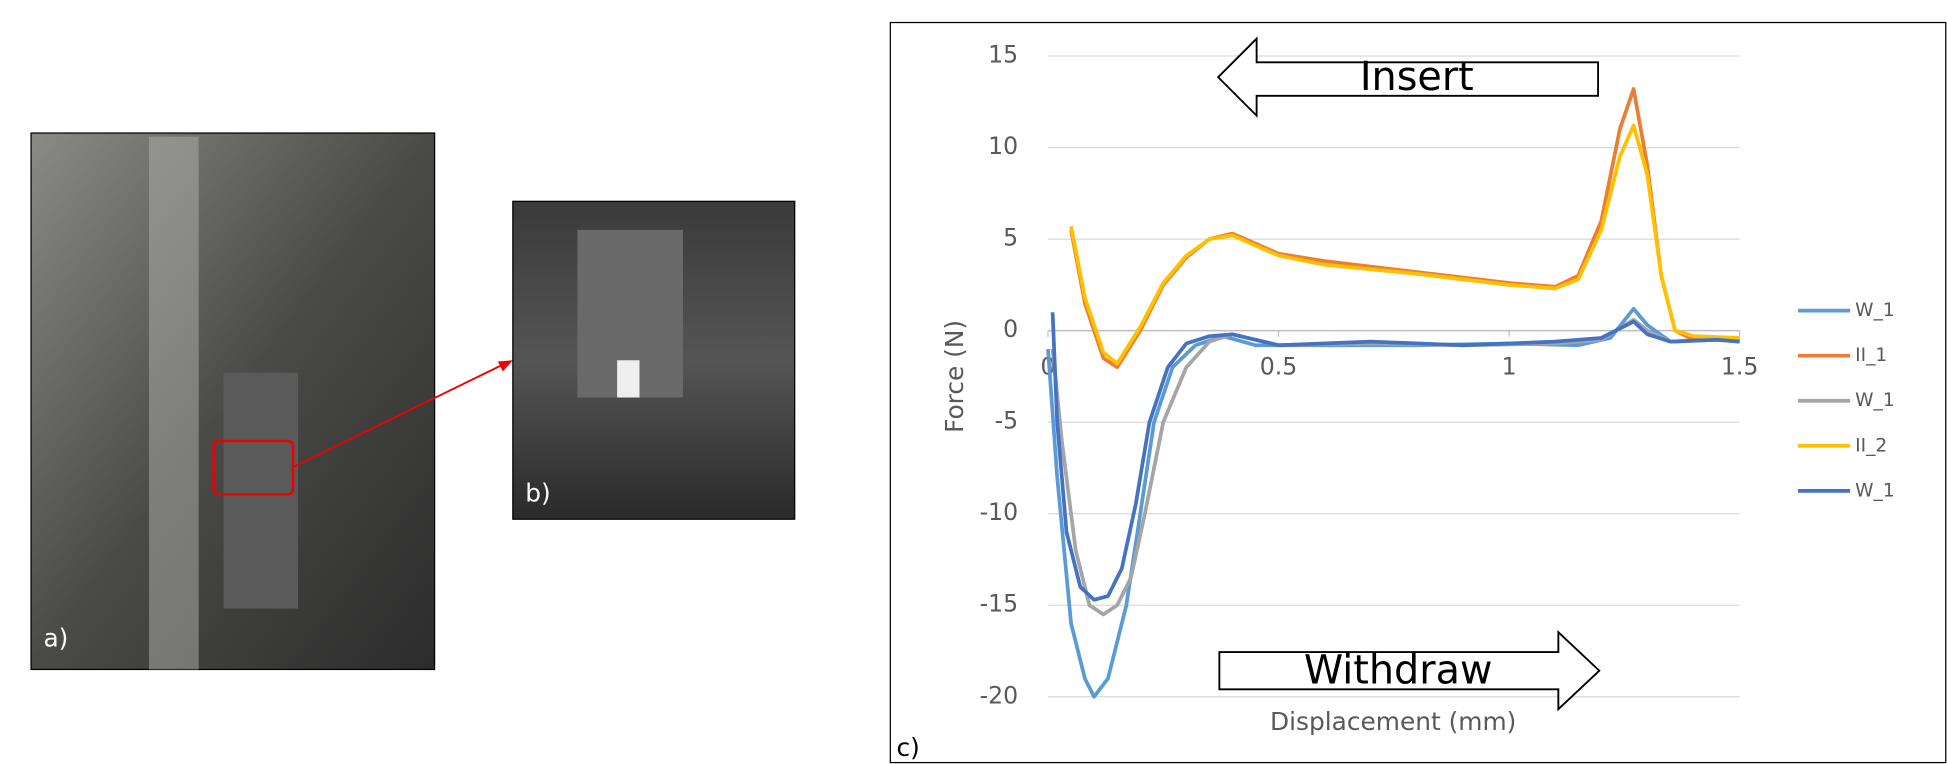 The image size is (1947, 764). What do you see at coordinates (1398, 671) in the screenshot?
I see `annotation: Withdraw` at bounding box center [1398, 671].